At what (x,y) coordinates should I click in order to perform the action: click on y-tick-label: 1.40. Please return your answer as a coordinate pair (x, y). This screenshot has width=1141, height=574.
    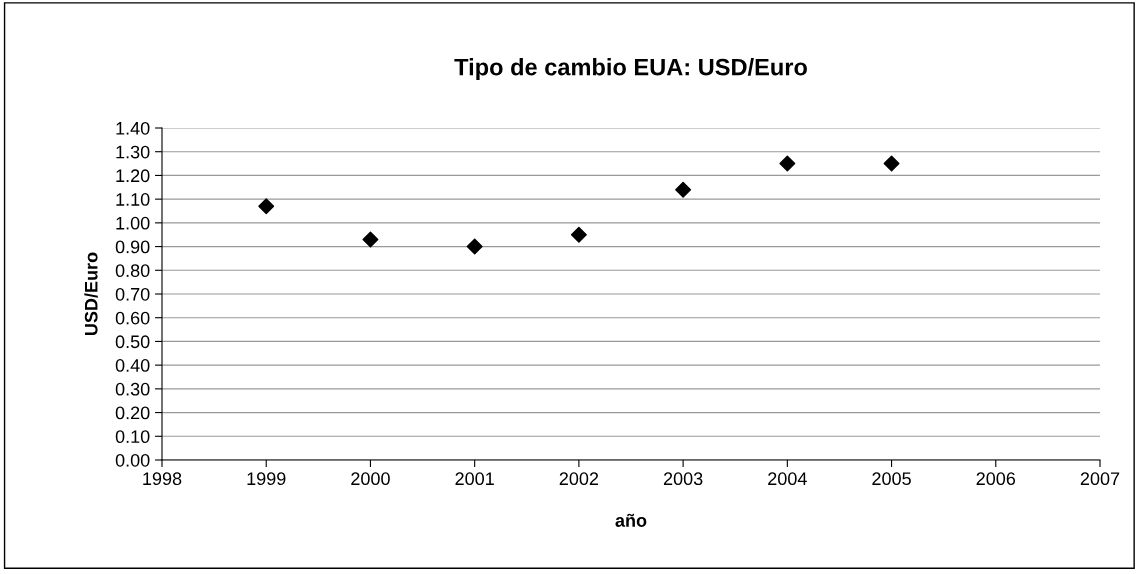
    Looking at the image, I should click on (133, 128).